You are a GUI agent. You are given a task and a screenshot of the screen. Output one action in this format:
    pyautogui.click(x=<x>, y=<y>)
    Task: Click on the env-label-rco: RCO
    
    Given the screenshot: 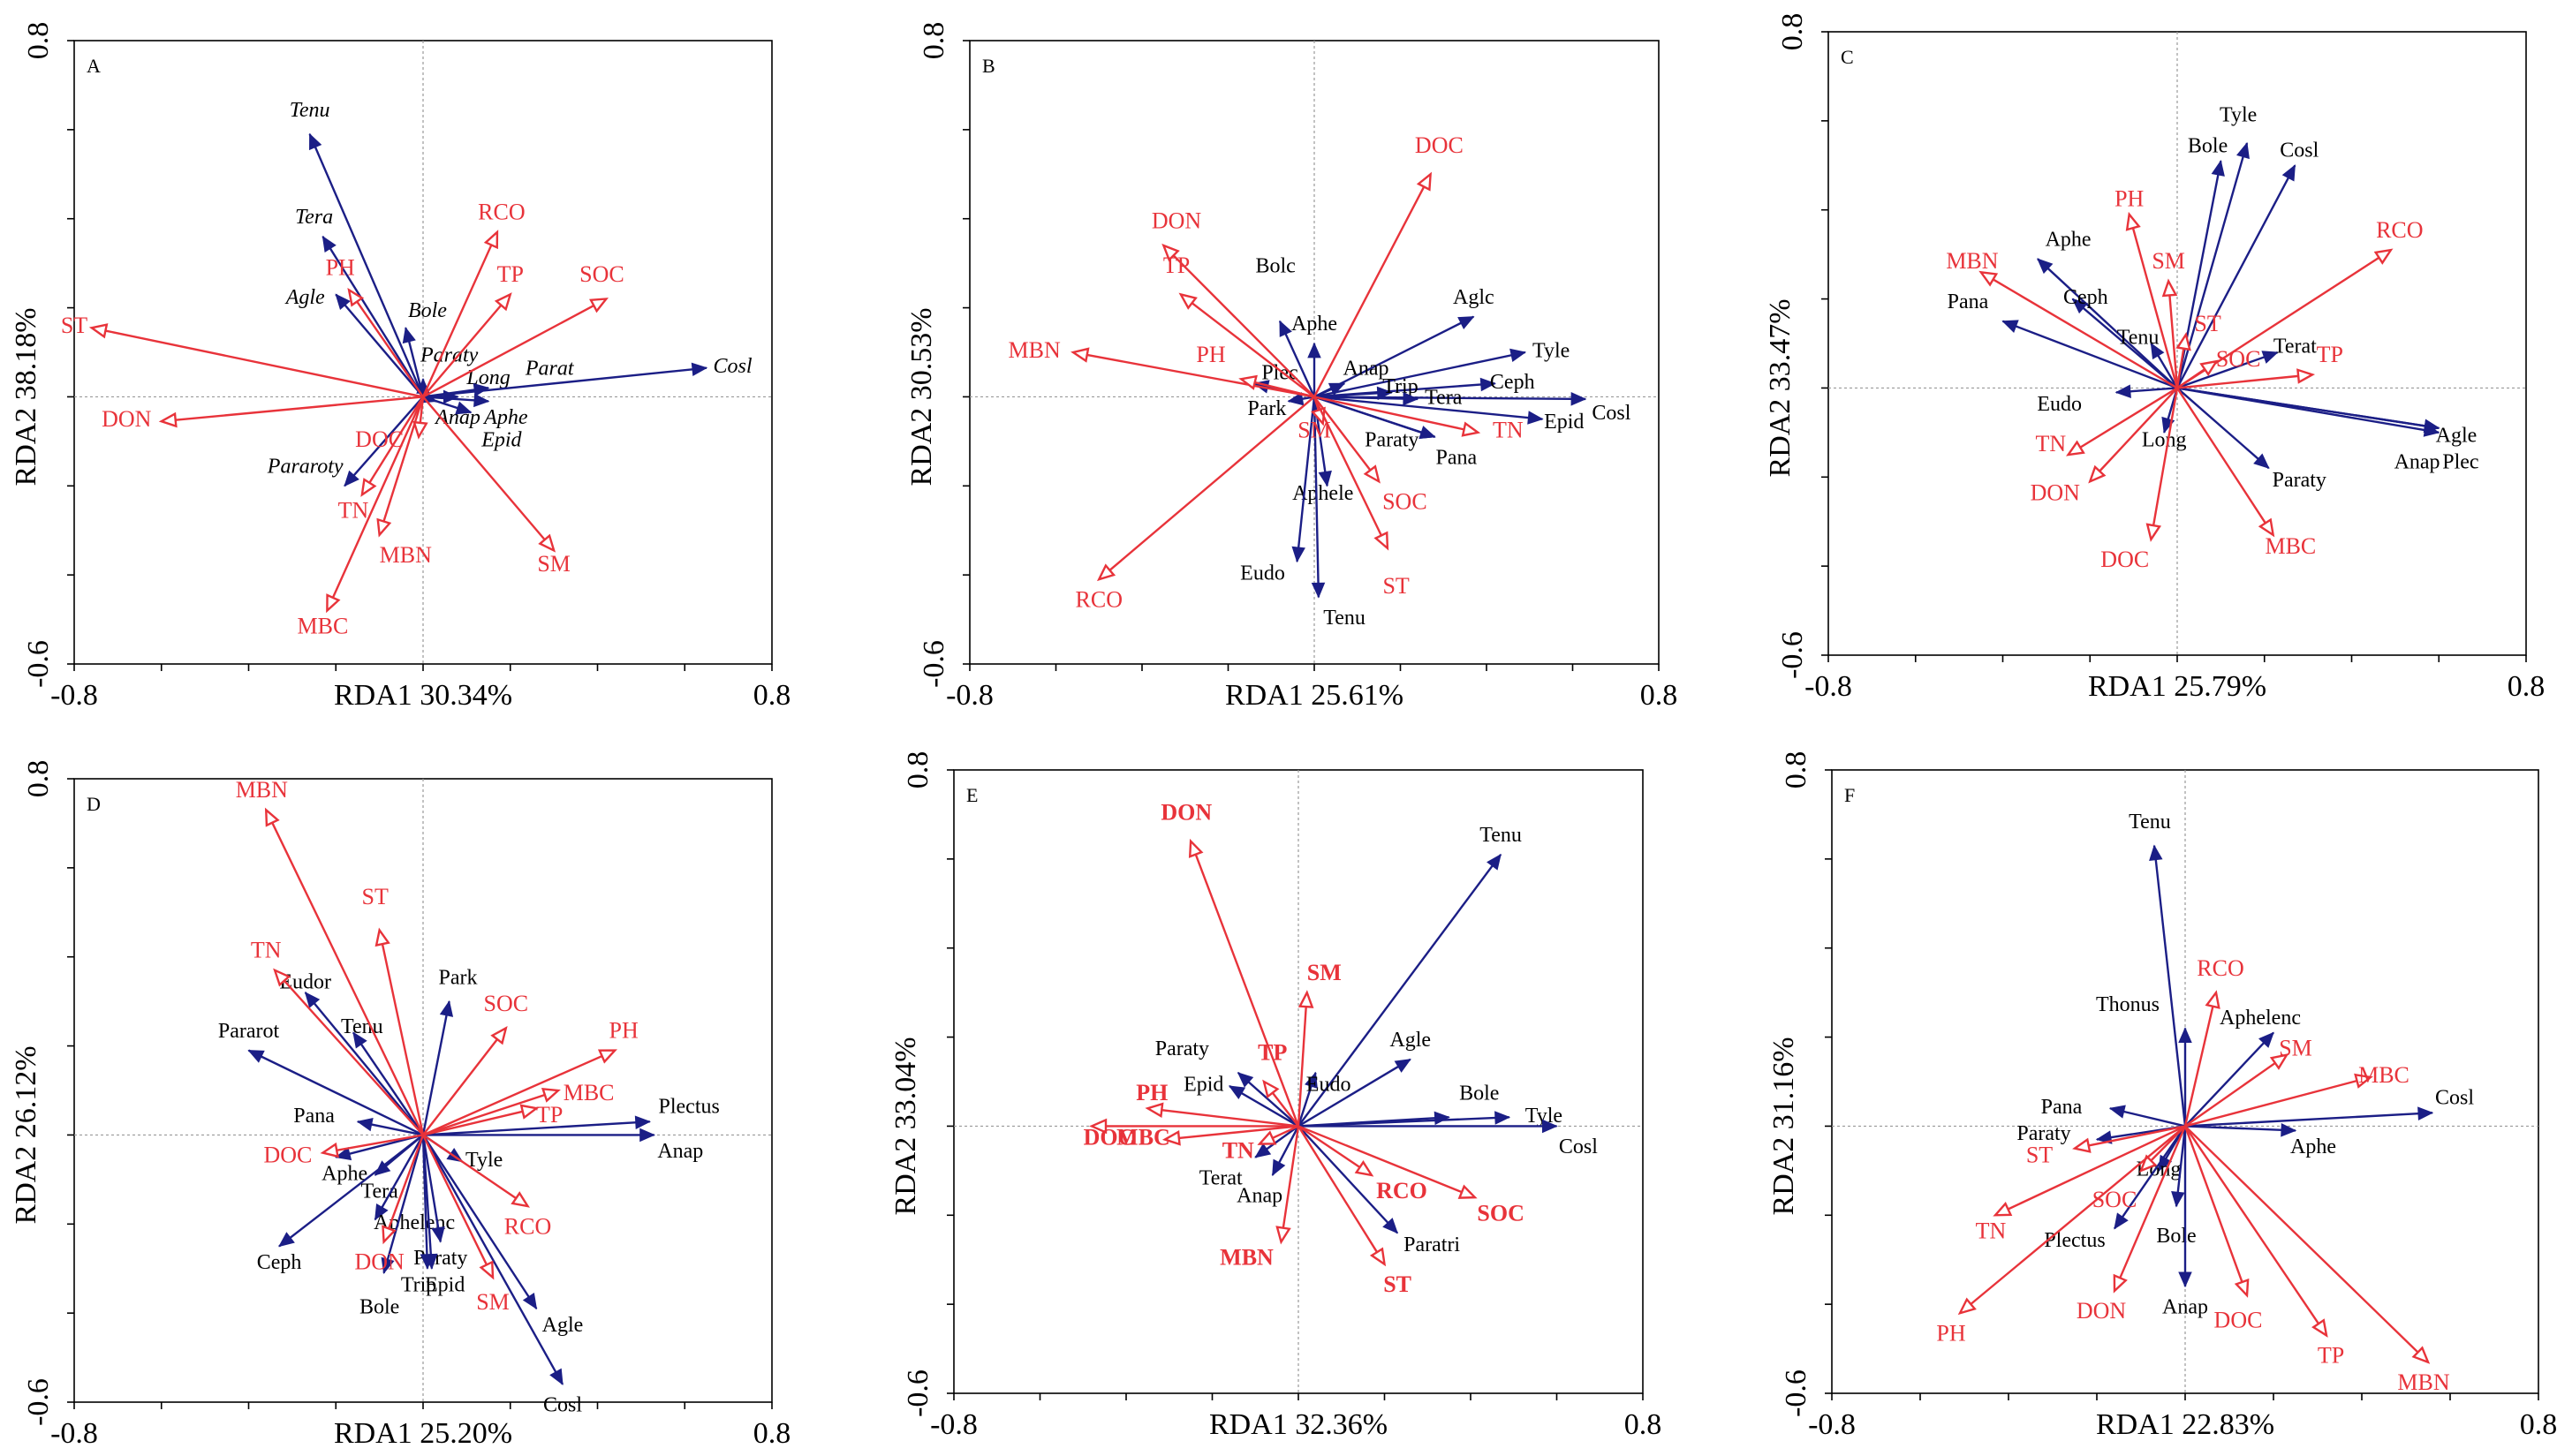 What is the action you would take?
    pyautogui.click(x=527, y=1226)
    